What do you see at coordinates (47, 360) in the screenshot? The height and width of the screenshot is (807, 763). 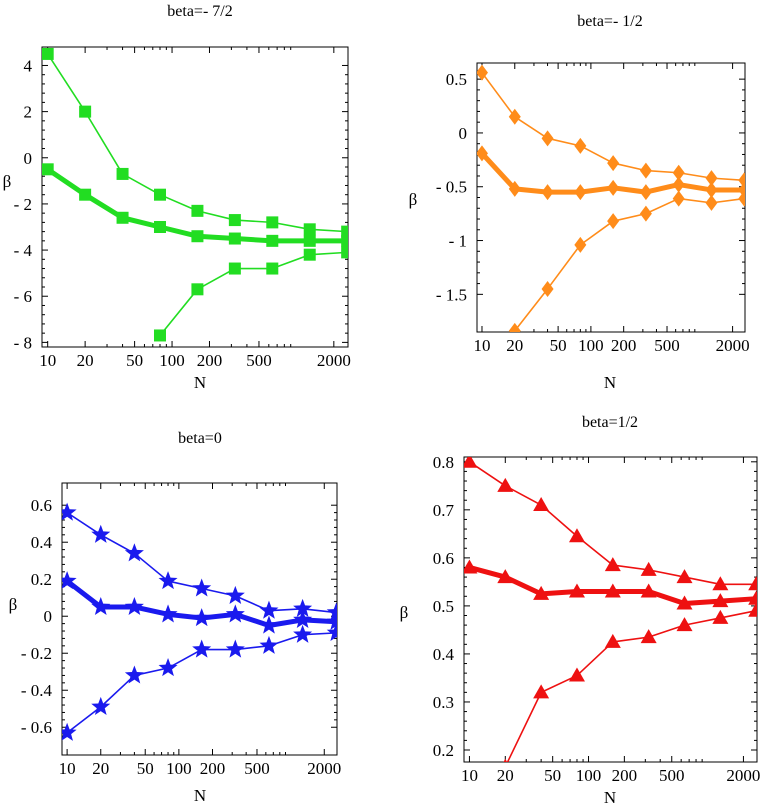 I see `x-tick-label: 10` at bounding box center [47, 360].